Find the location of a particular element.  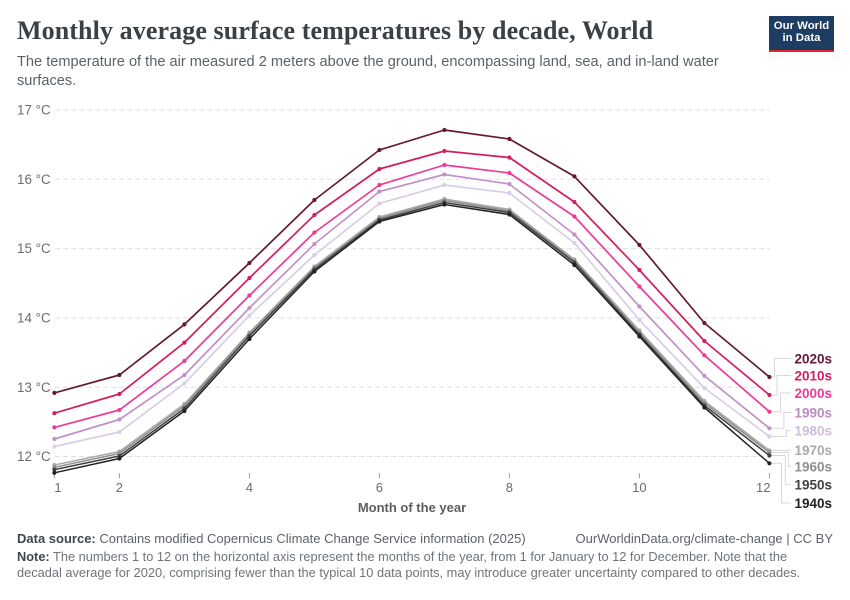

svg-text: 2000s is located at coordinates (814, 393).